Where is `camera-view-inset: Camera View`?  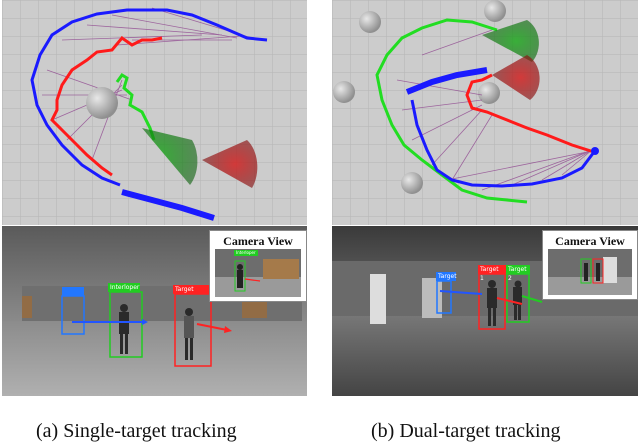
camera-view-inset: Camera View is located at coordinates (590, 265).